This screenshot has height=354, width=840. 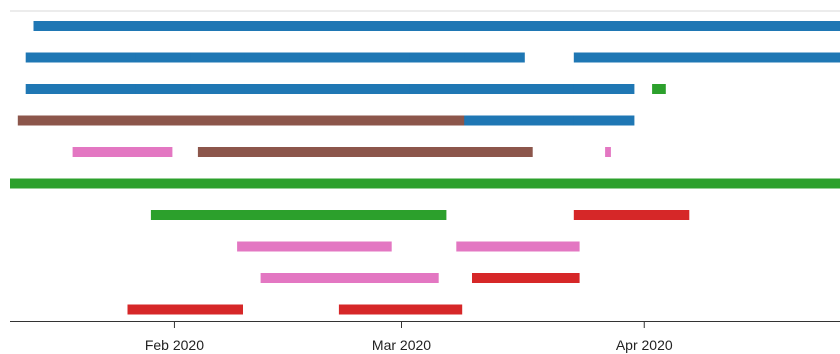 I want to click on x-axis-ticks: Feb 2020 Mar 2020 Apr 2020, so click(x=409, y=337).